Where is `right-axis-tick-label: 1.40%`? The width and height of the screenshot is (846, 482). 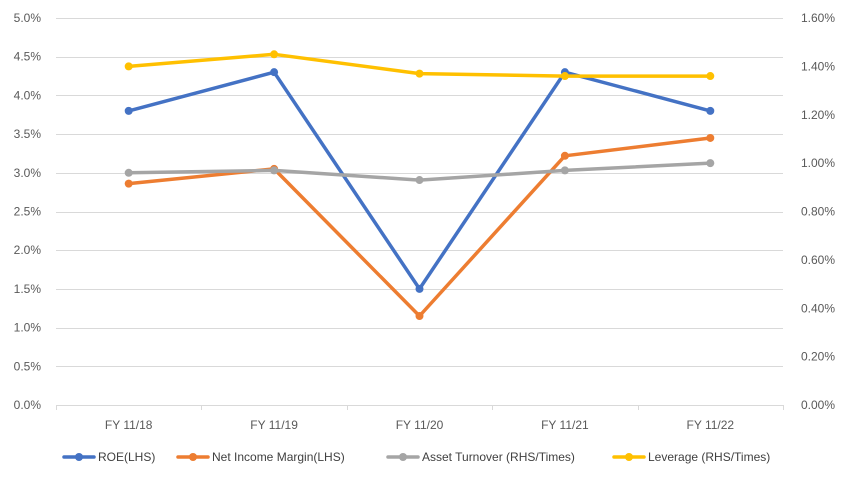 right-axis-tick-label: 1.40% is located at coordinates (818, 66).